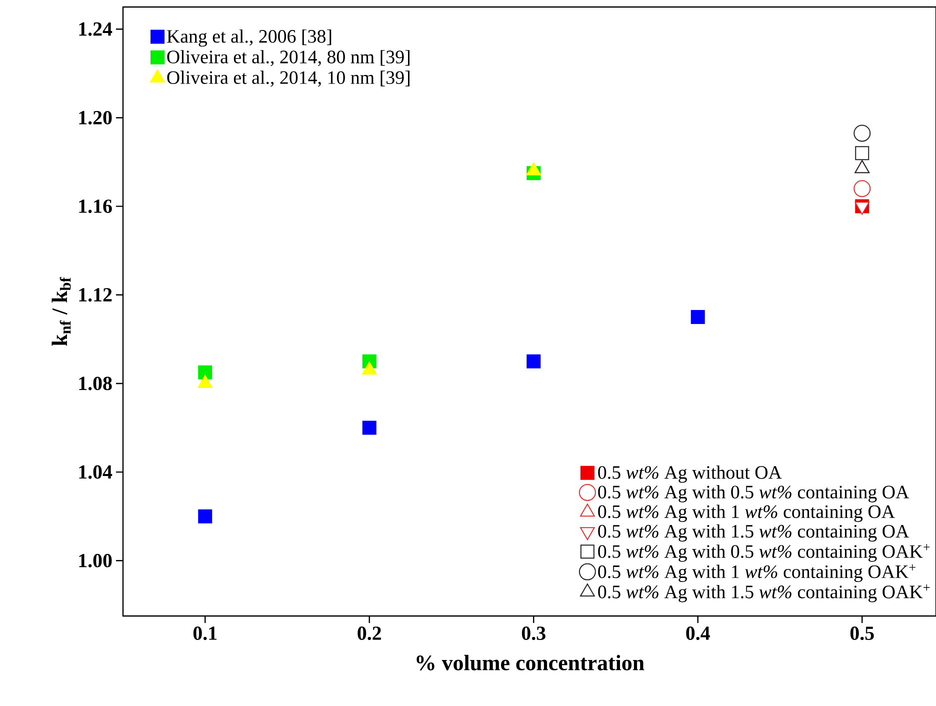  Describe the element at coordinates (369, 633) in the screenshot. I see `x-tick-label: 0.2` at that location.